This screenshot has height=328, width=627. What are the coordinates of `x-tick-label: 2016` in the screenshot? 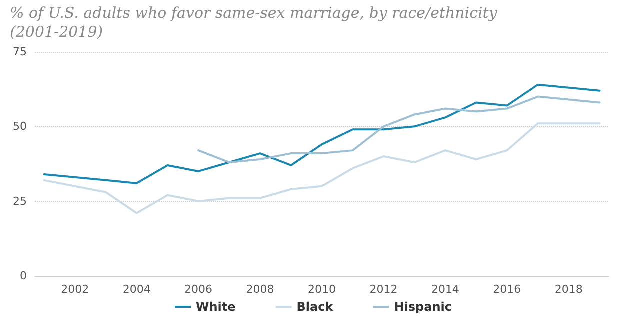 It's located at (507, 289).